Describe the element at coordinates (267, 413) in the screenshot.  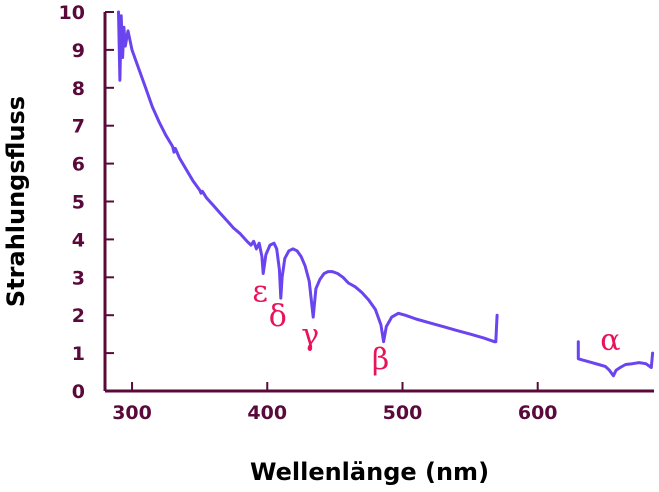
I see `x-tick-label: 400` at that location.